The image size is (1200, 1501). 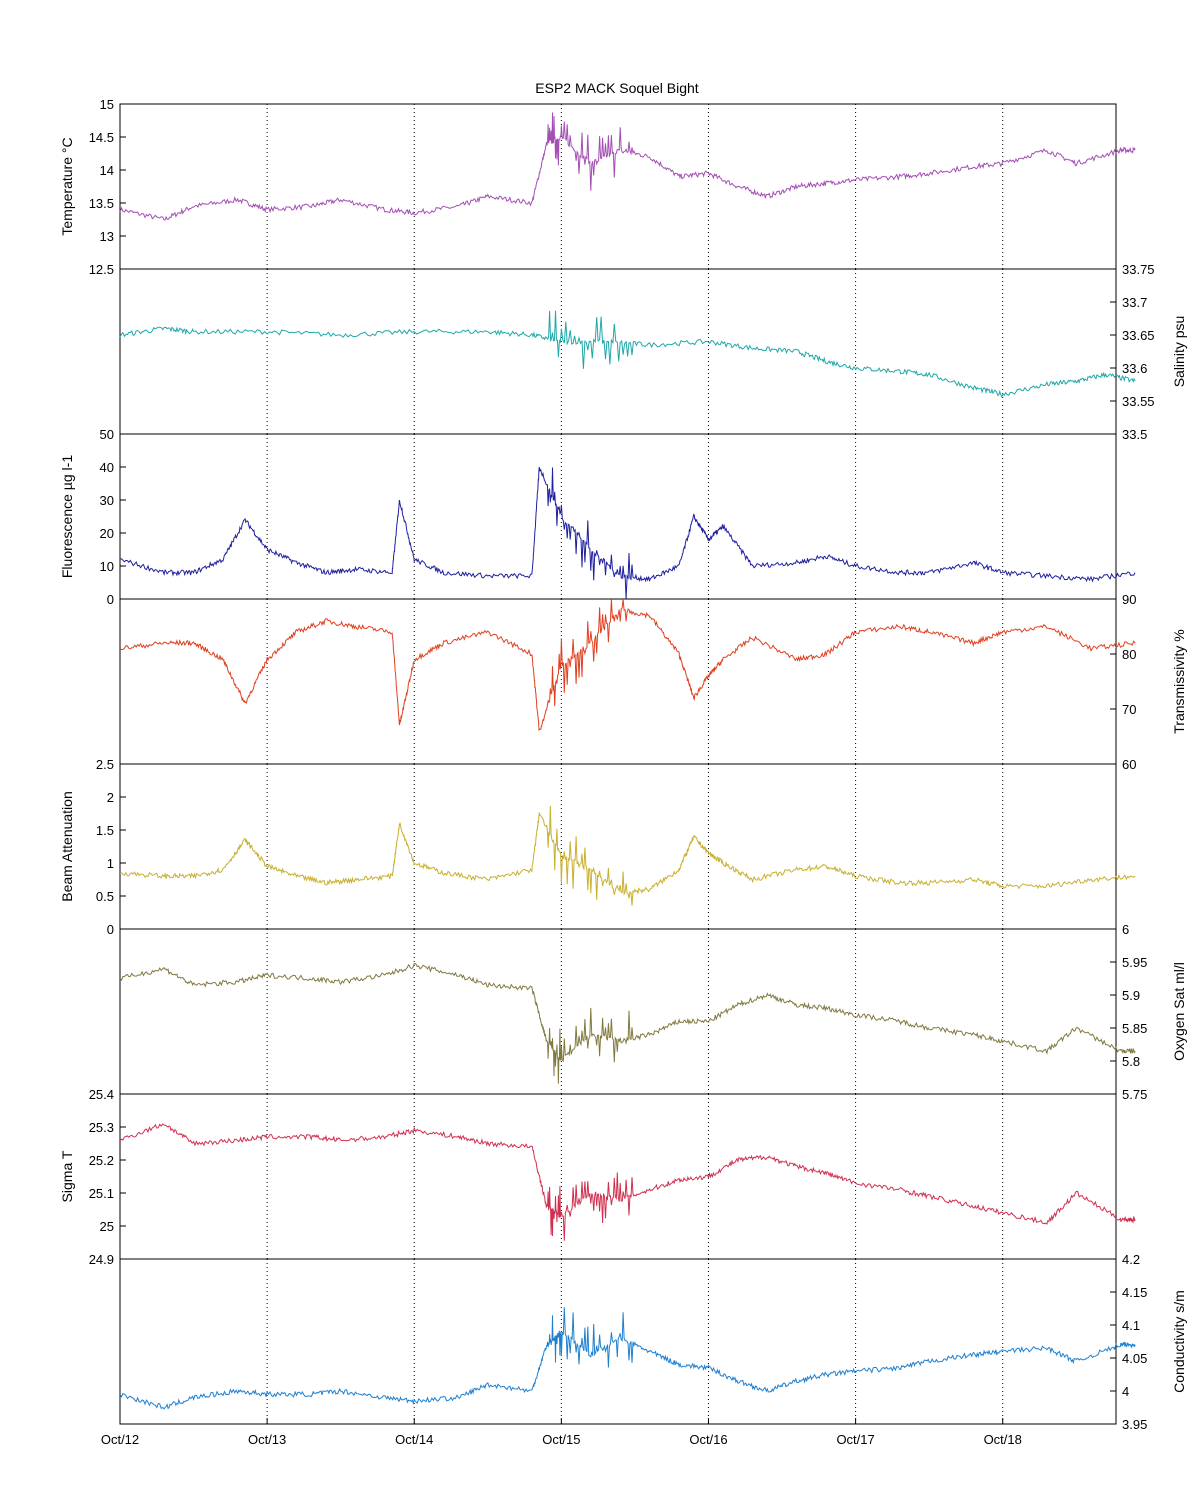 What do you see at coordinates (1129, 654) in the screenshot?
I see `y-tick-label: 80` at bounding box center [1129, 654].